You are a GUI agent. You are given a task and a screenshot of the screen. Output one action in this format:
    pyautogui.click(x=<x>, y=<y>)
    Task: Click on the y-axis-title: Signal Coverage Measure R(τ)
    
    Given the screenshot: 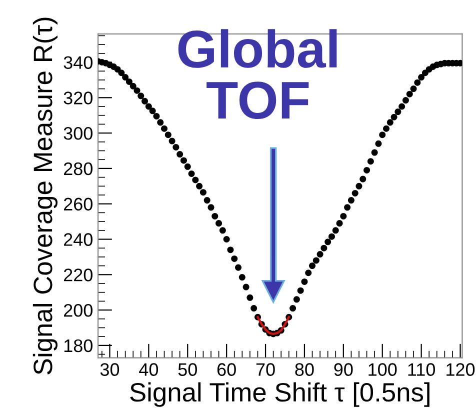 What is the action you would take?
    pyautogui.click(x=45, y=196)
    